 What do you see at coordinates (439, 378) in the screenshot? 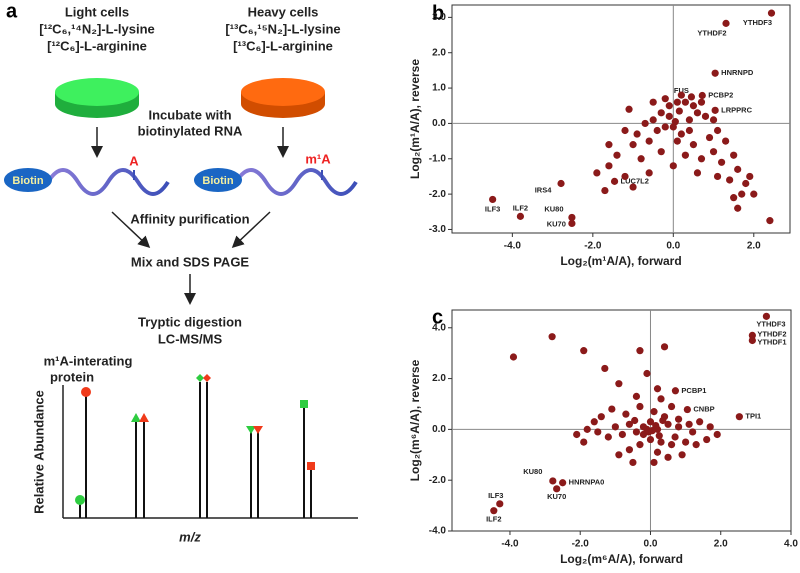
I see `y-tick-label: 2.0` at bounding box center [439, 378].